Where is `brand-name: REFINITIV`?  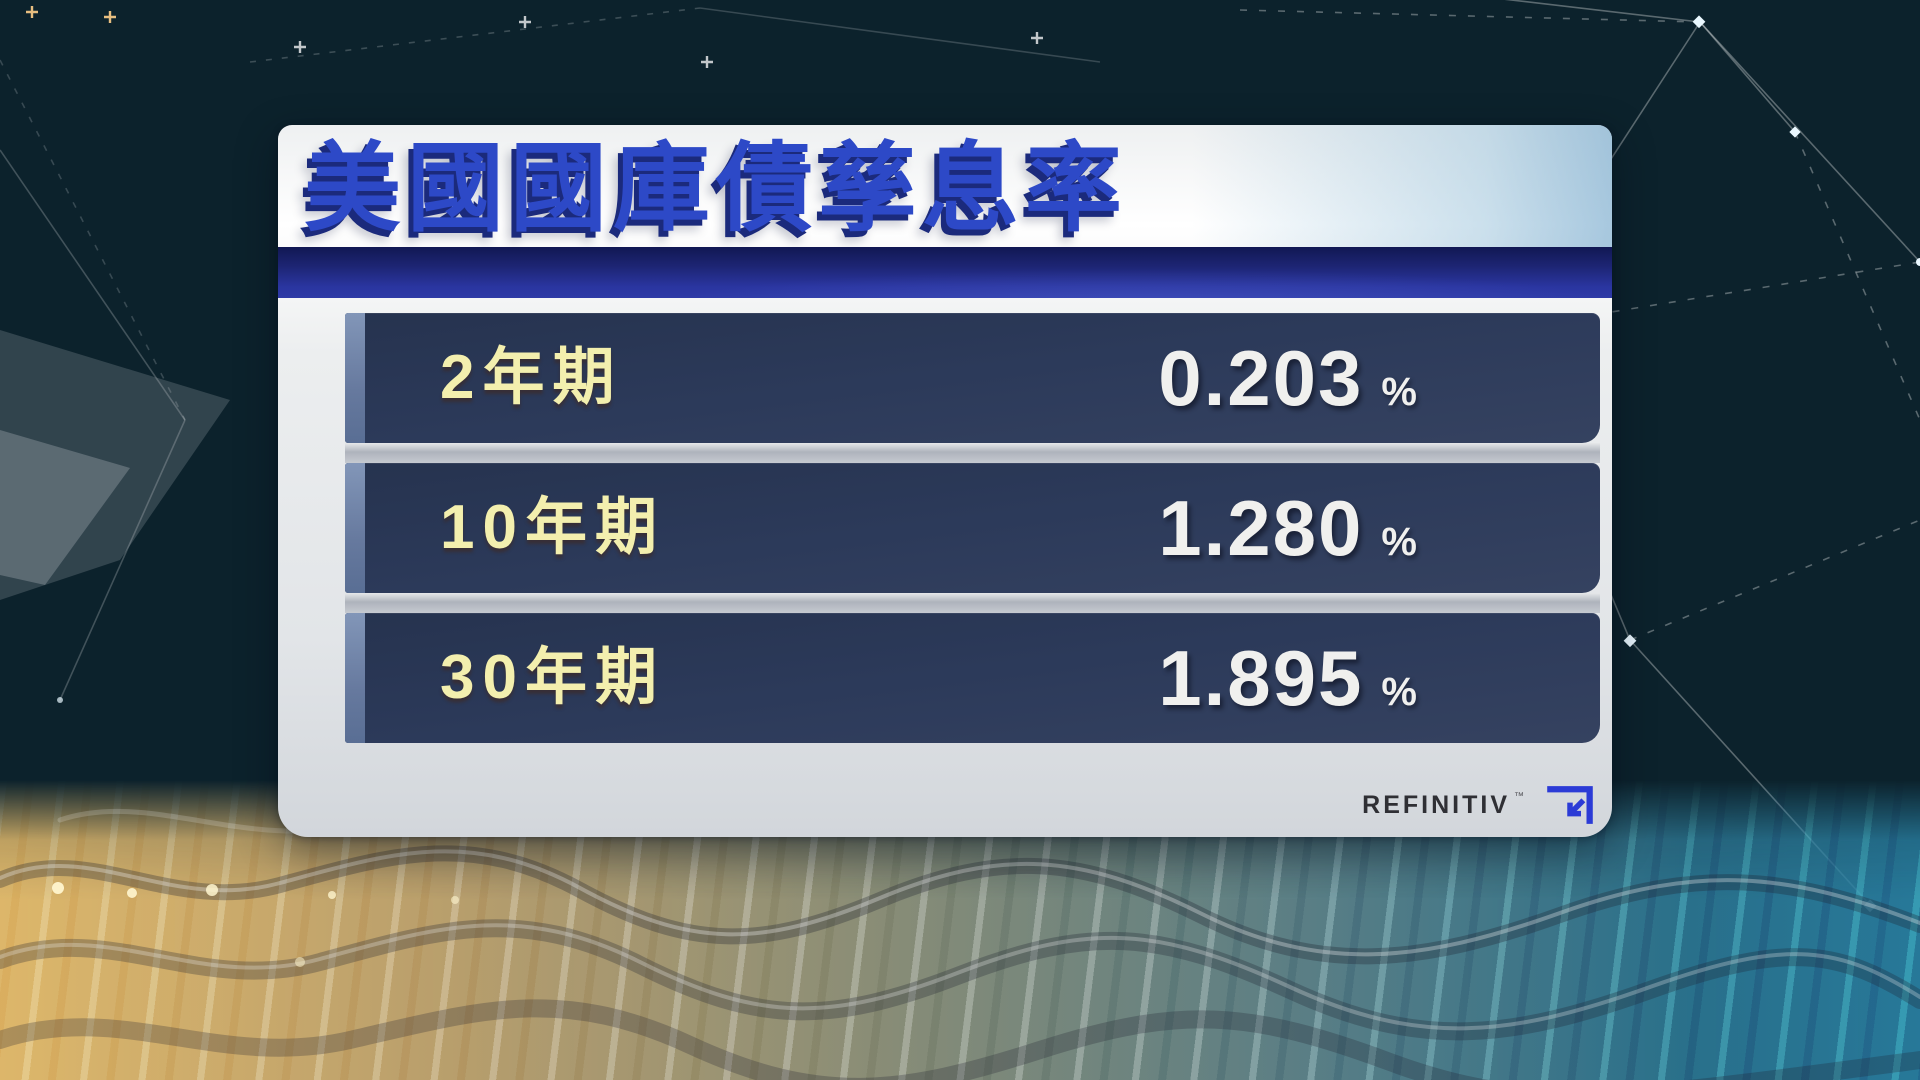 brand-name: REFINITIV is located at coordinates (1436, 804).